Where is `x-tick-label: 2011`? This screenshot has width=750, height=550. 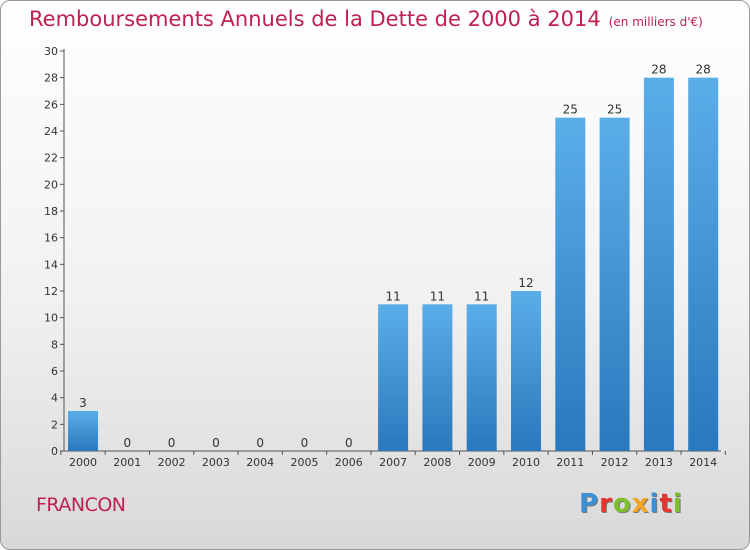 x-tick-label: 2011 is located at coordinates (570, 462).